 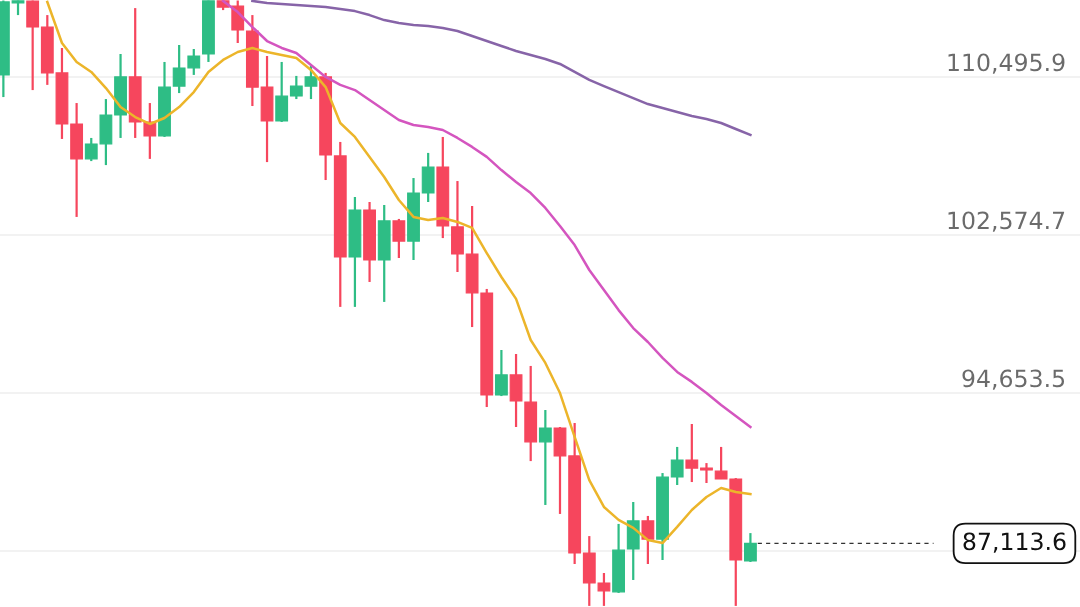 What do you see at coordinates (1014, 542) in the screenshot?
I see `ref-line-label: 87,113.6` at bounding box center [1014, 542].